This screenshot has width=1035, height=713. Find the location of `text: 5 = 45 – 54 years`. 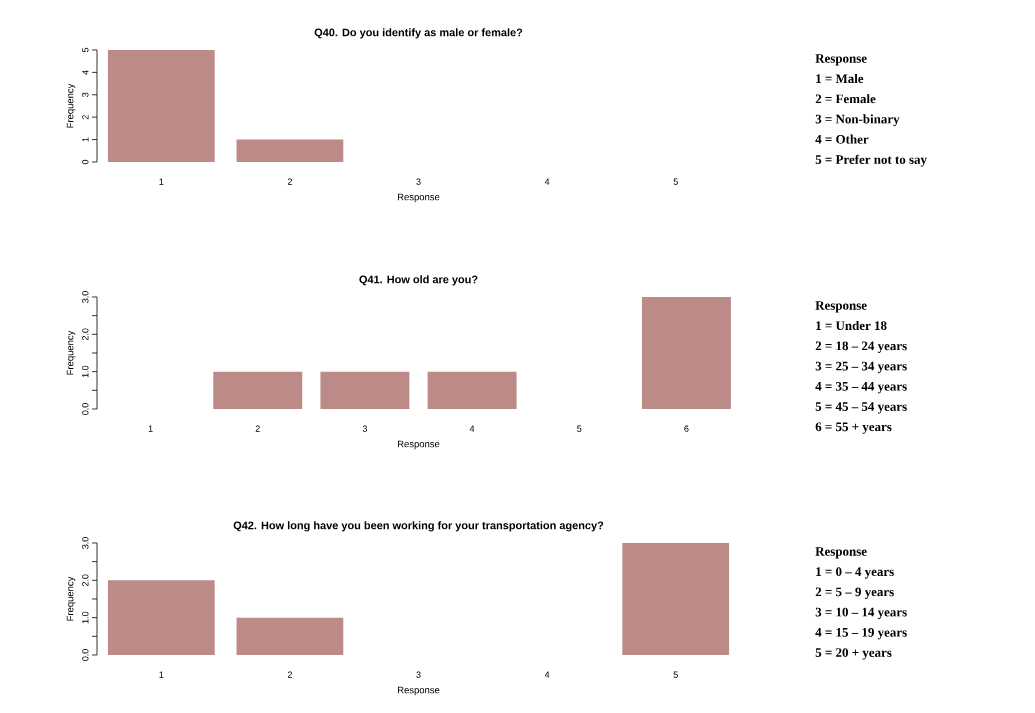

text: 5 = 45 – 54 years is located at coordinates (861, 408).